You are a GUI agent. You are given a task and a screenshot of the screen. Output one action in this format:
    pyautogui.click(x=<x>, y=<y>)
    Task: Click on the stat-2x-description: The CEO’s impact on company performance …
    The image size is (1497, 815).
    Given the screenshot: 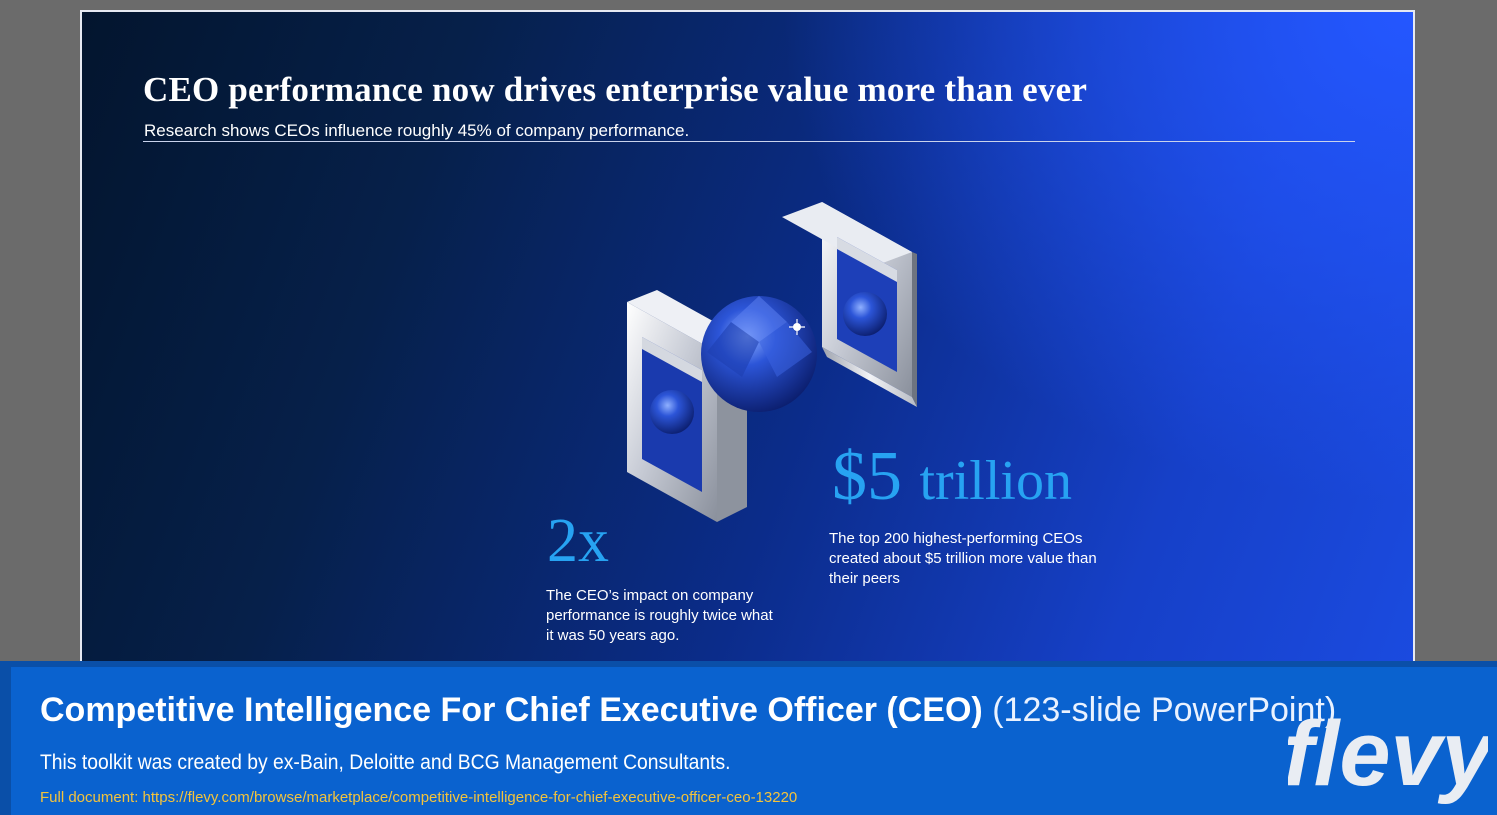 What is the action you would take?
    pyautogui.click(x=659, y=615)
    